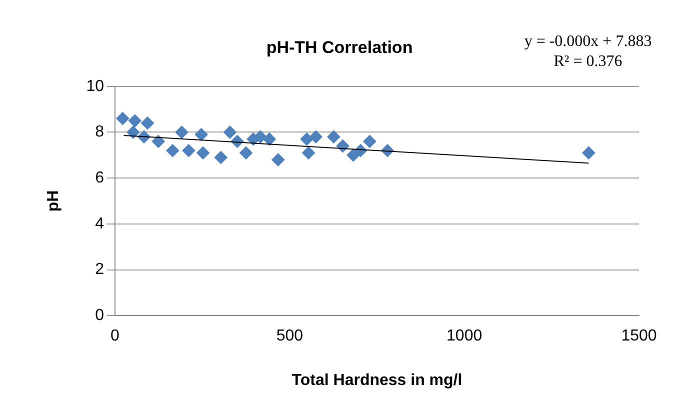 Image resolution: width=689 pixels, height=414 pixels. Describe the element at coordinates (99, 177) in the screenshot. I see `y-tick-label: 6` at that location.